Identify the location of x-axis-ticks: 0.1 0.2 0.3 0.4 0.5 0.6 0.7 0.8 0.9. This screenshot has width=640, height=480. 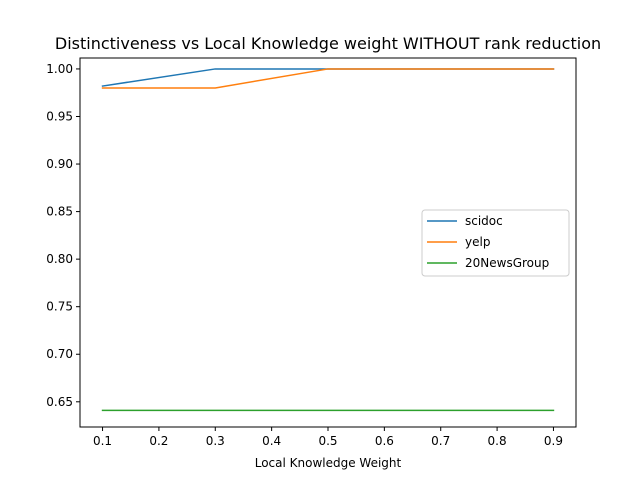
(328, 437).